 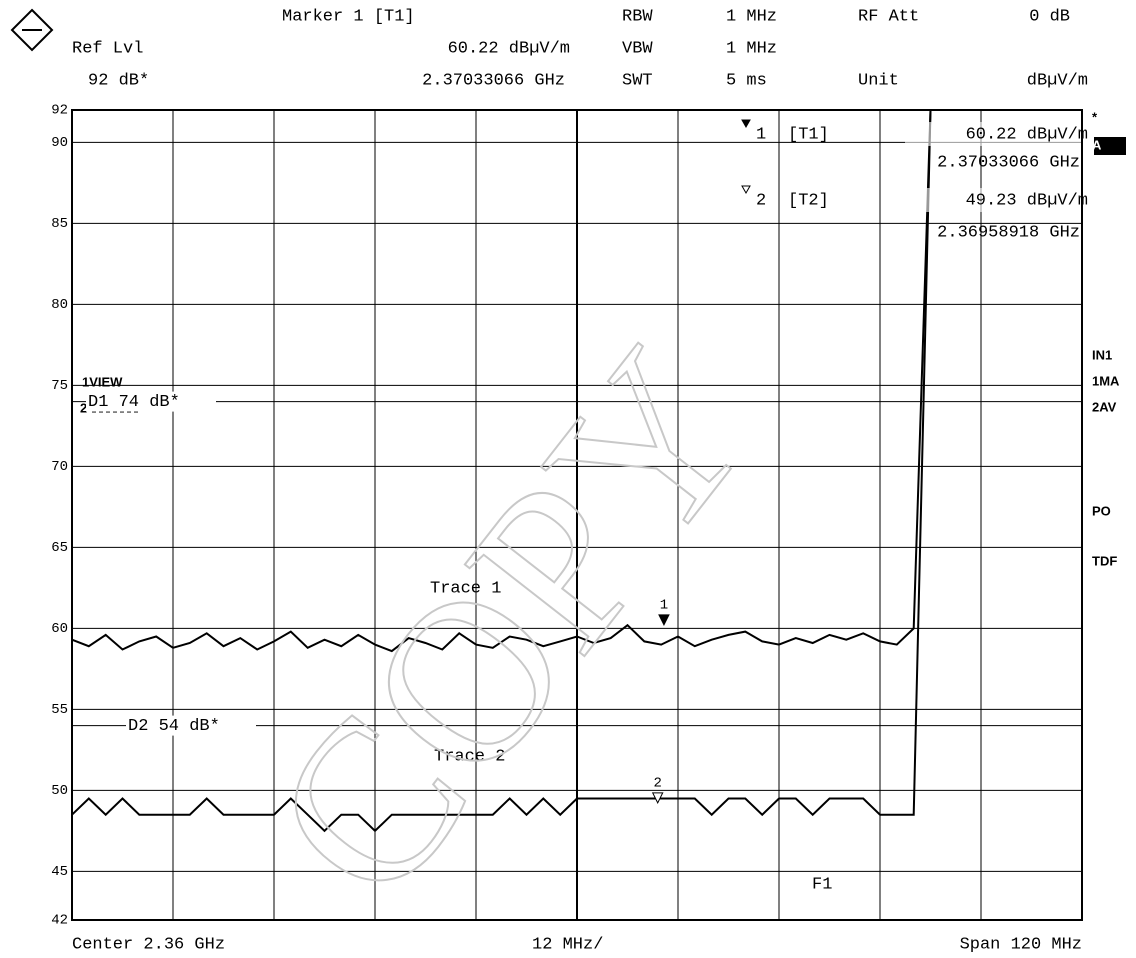 What do you see at coordinates (465, 588) in the screenshot?
I see `trace1-label: Trace 1` at bounding box center [465, 588].